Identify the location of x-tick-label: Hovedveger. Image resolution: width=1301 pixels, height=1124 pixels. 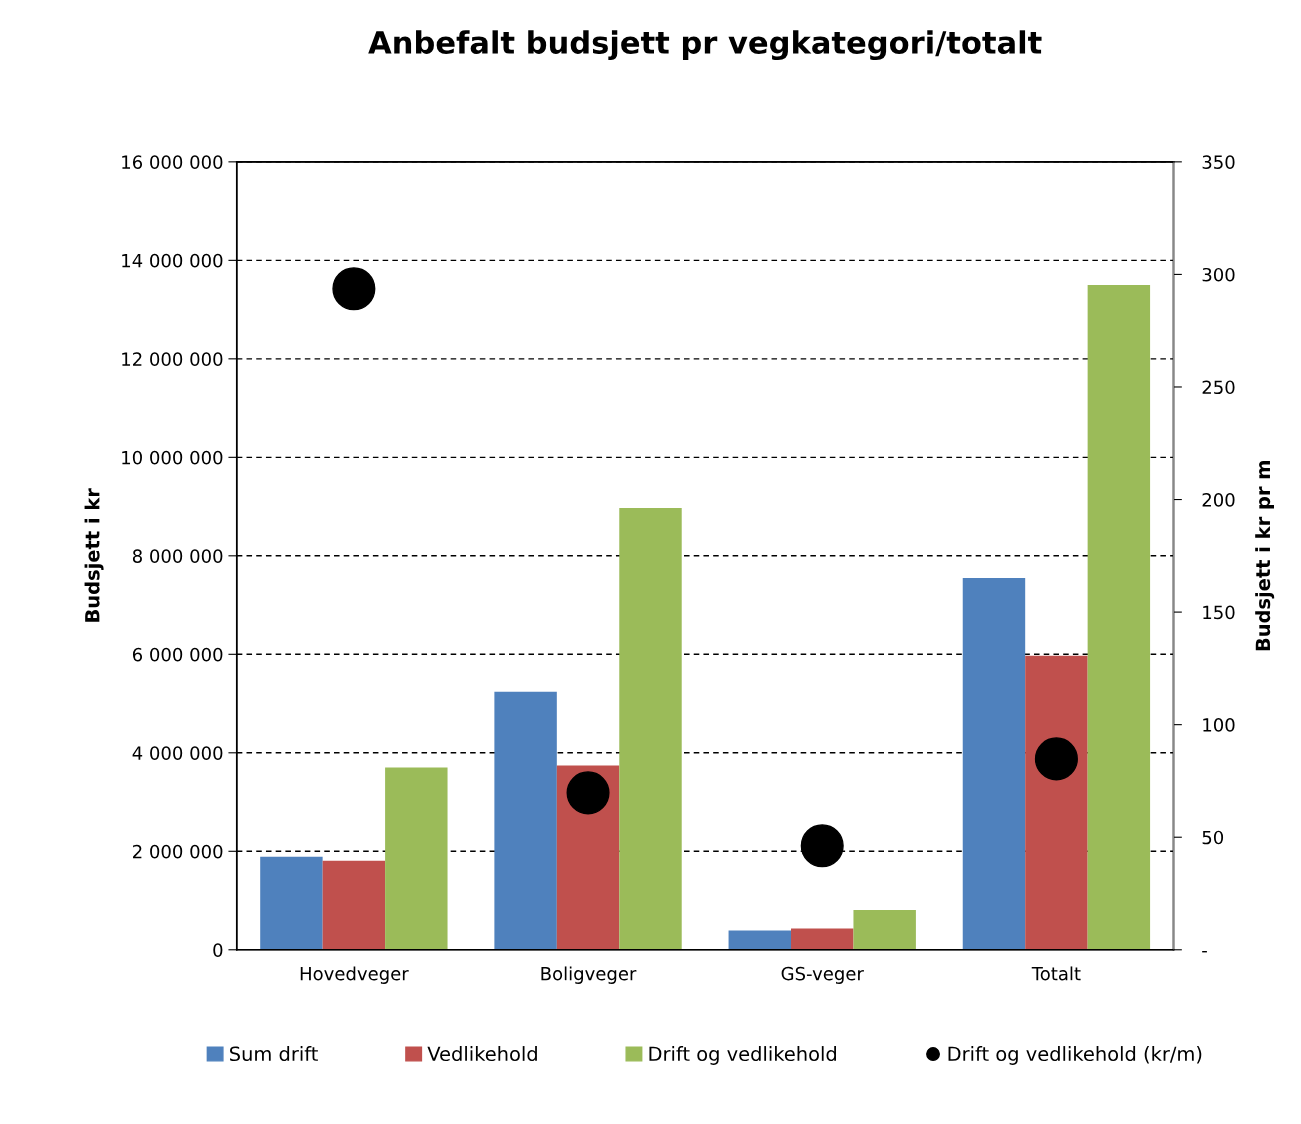
(354, 975).